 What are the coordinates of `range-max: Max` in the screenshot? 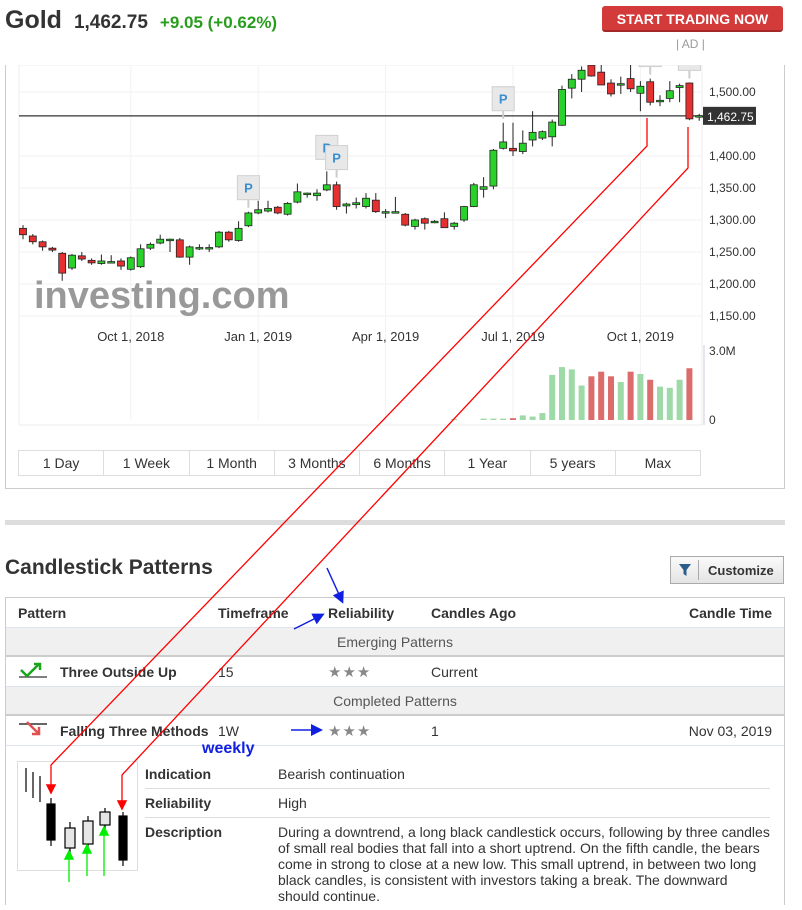 It's located at (657, 463).